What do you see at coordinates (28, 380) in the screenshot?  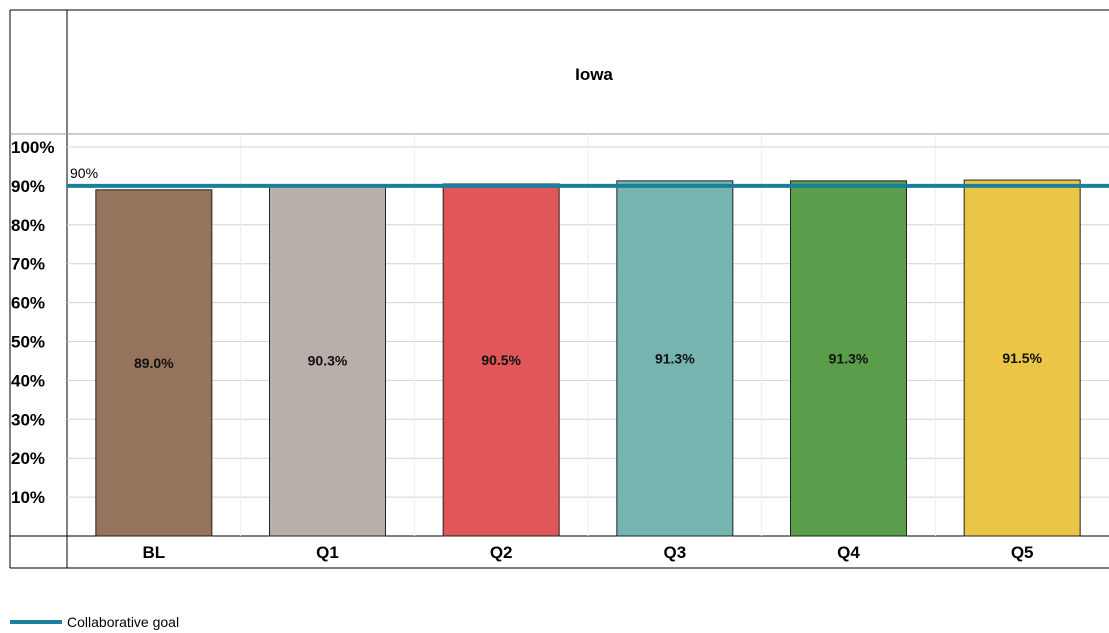 I see `y-tick-label: 40%` at bounding box center [28, 380].